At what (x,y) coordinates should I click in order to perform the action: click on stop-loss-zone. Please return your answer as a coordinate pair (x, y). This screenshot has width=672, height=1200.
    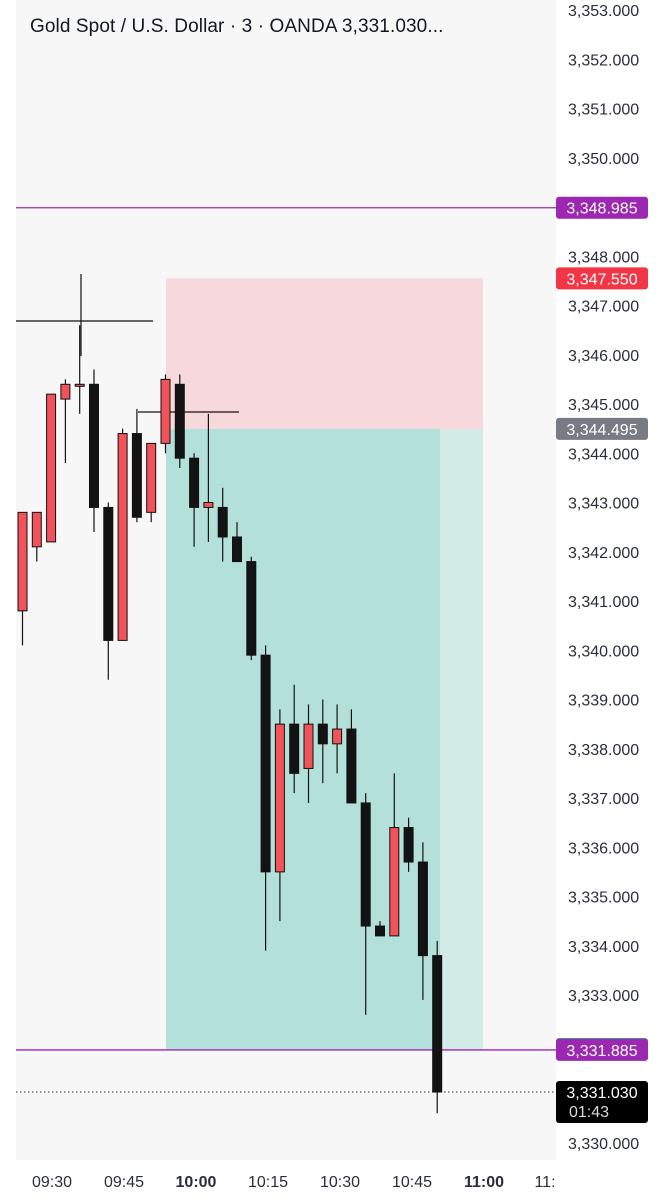
    Looking at the image, I should click on (324, 353).